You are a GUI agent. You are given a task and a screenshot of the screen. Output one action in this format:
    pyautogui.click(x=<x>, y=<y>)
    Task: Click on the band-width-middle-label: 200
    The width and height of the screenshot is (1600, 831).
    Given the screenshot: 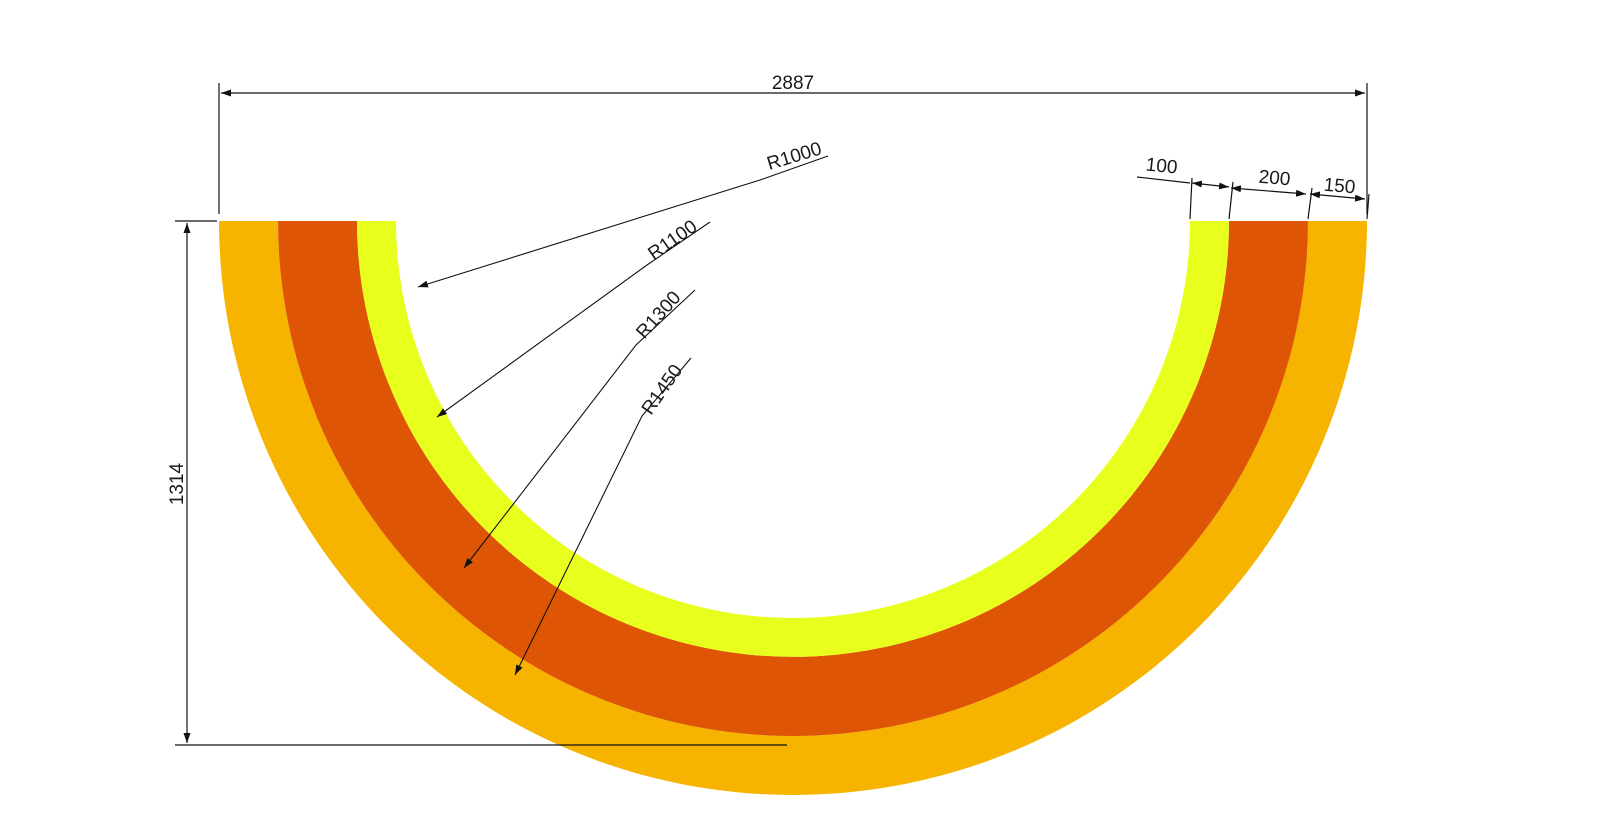 What is the action you would take?
    pyautogui.click(x=1274, y=179)
    